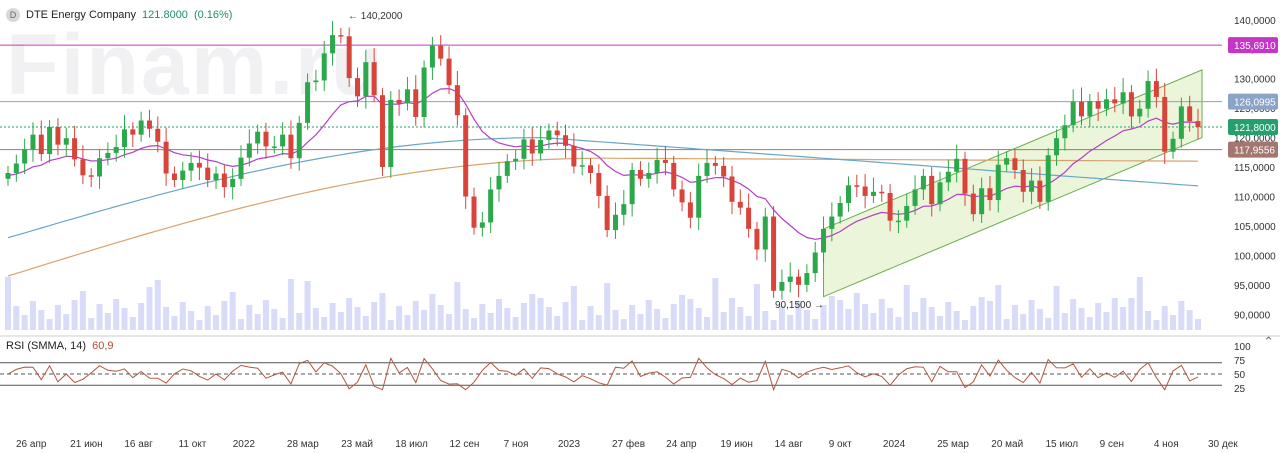  I want to click on rsi-tick-label: 25, so click(1240, 389).